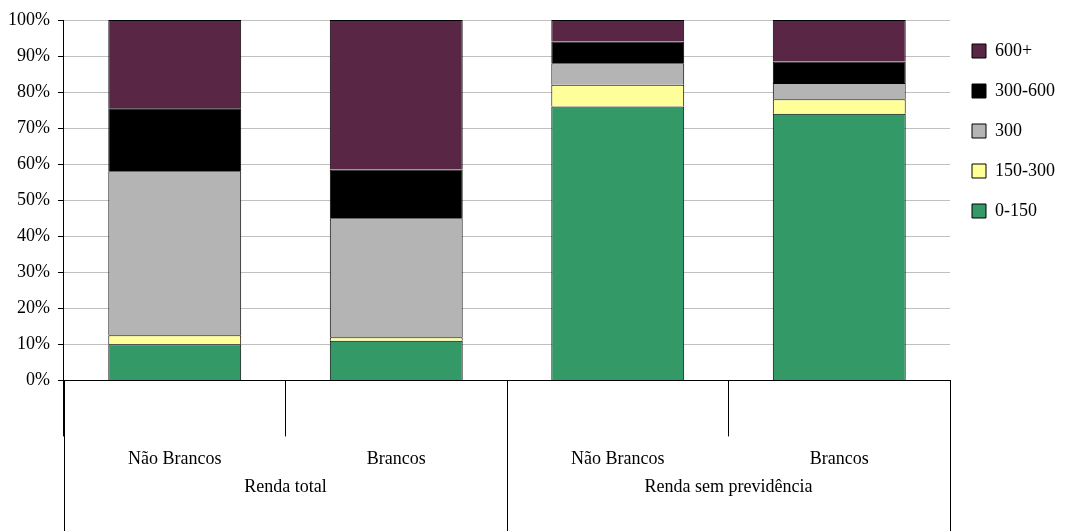  I want to click on y-tick-label: 80%, so click(33, 90).